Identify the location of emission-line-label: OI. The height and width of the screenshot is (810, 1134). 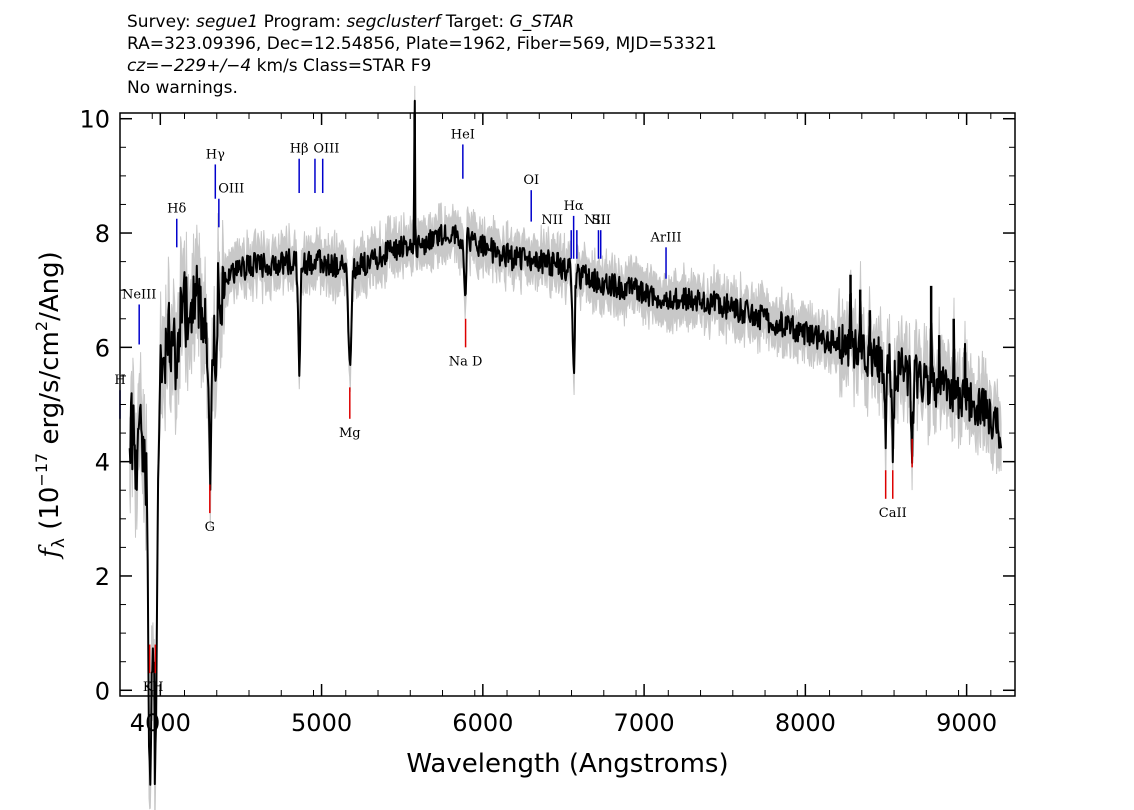
(531, 180).